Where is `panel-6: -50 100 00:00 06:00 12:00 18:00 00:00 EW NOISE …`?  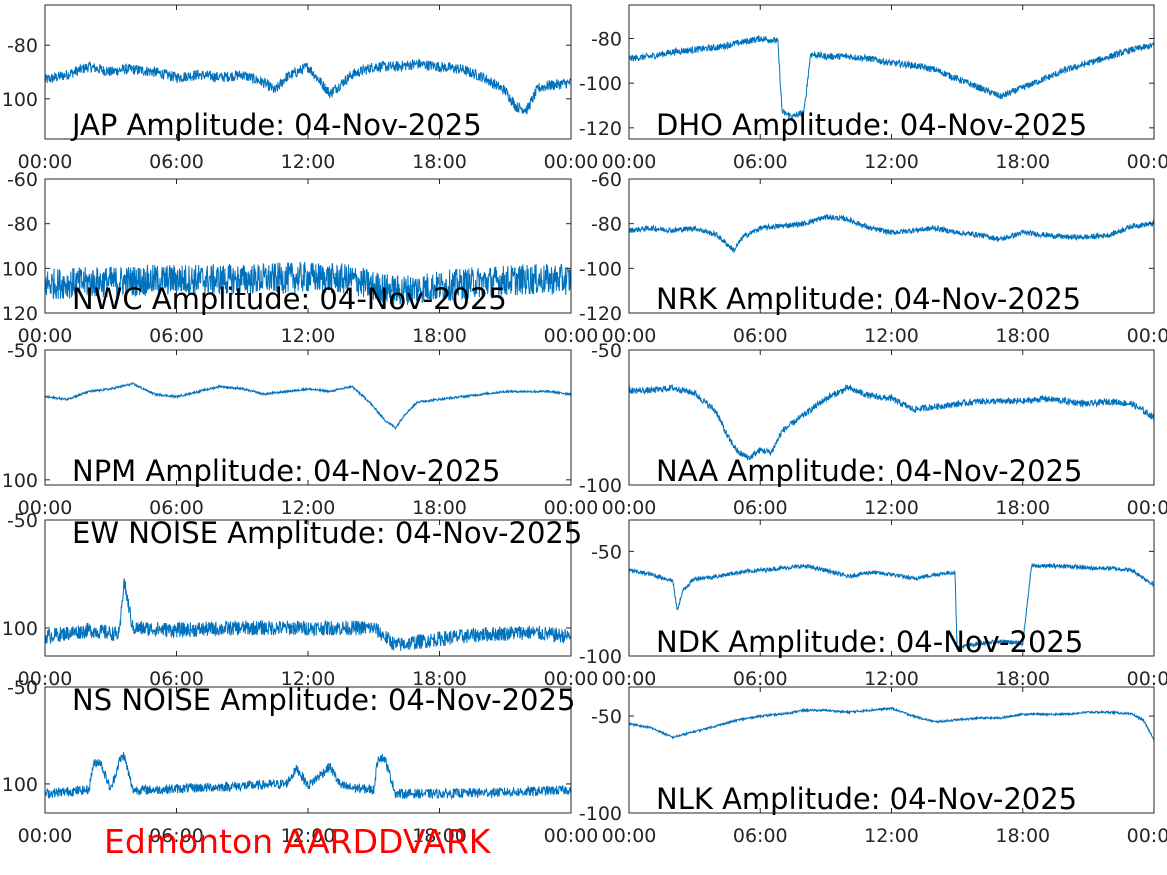 panel-6: -50 100 00:00 06:00 12:00 18:00 00:00 EW NOISE … is located at coordinates (300, 600).